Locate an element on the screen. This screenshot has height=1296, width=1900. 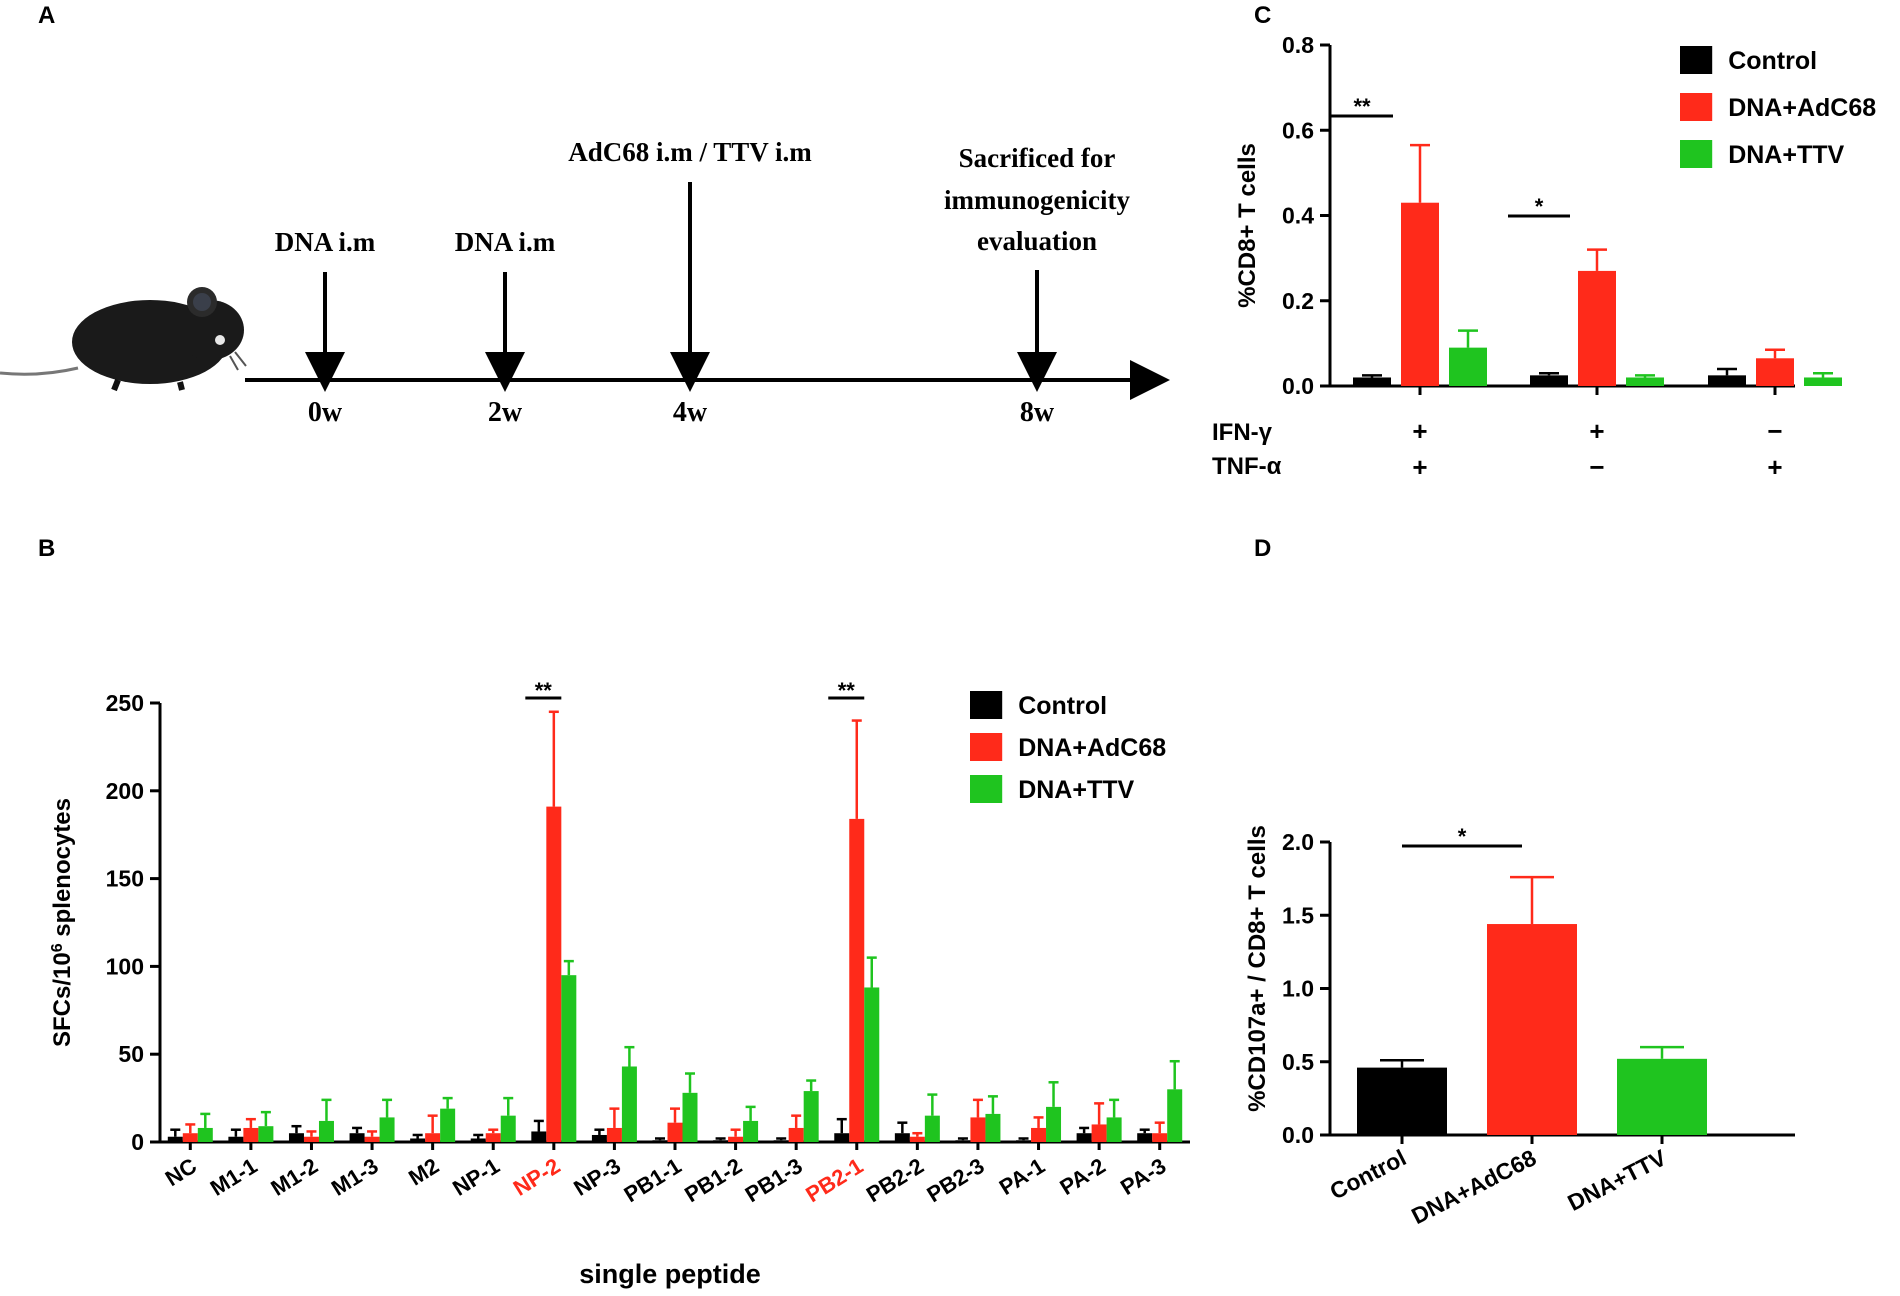
panel-letter-c: C is located at coordinates (1263, 15).